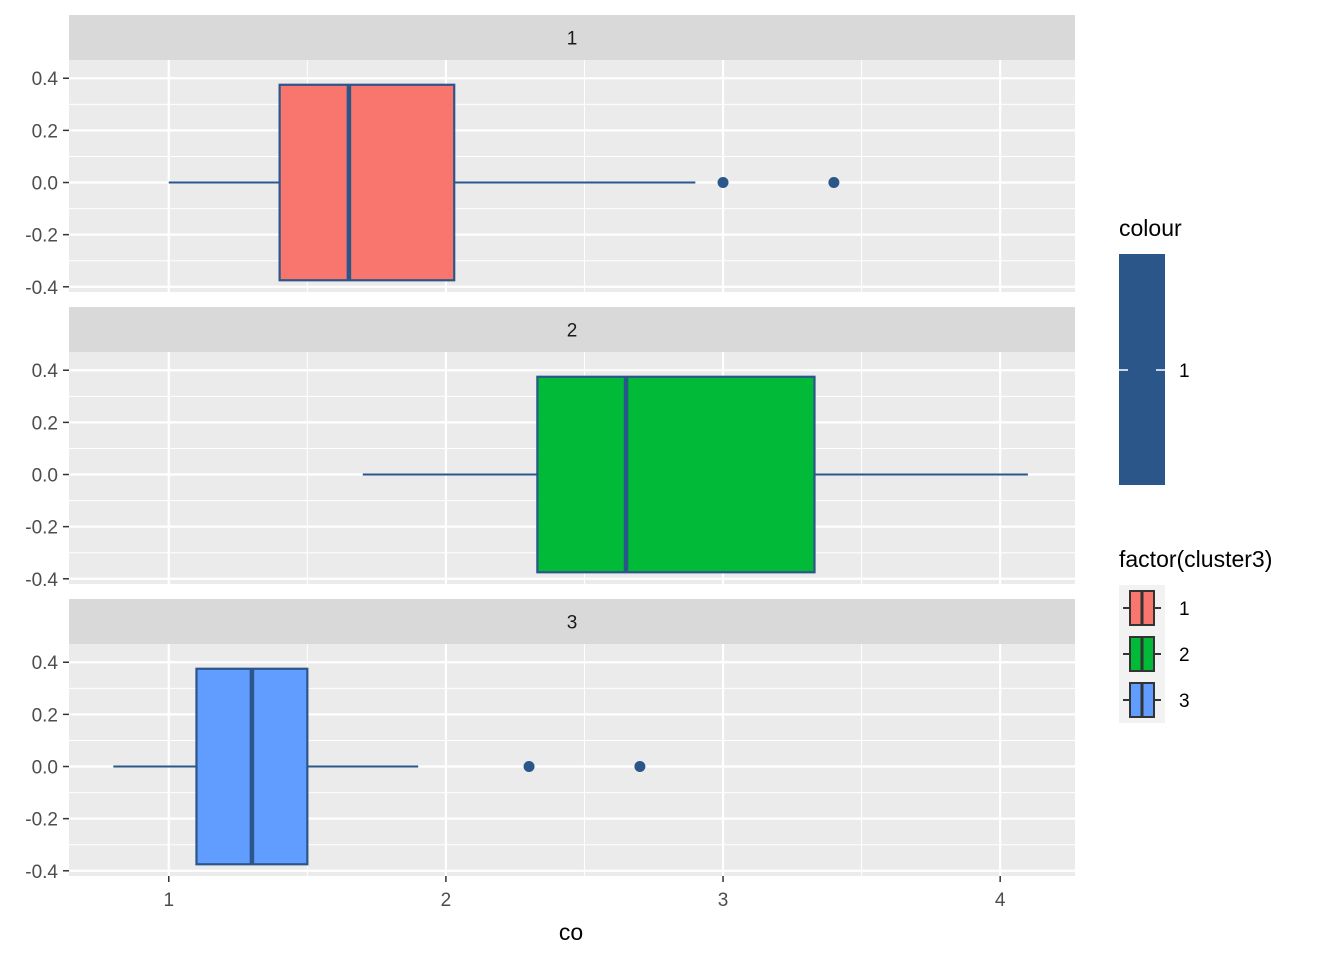 The width and height of the screenshot is (1344, 960). I want to click on legend-title: colour, so click(1150, 228).